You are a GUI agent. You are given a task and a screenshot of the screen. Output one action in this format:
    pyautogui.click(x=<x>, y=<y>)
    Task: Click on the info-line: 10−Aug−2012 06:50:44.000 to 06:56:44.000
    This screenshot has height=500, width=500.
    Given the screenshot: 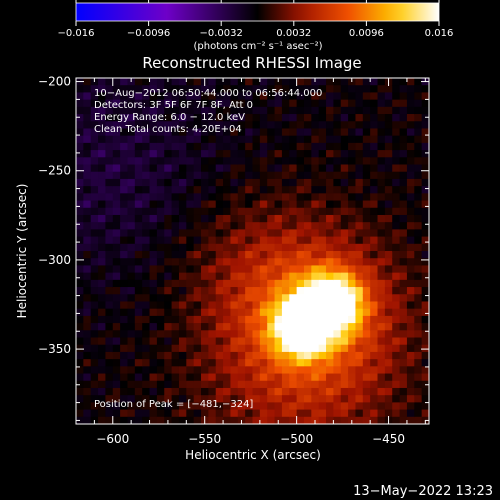 What is the action you would take?
    pyautogui.click(x=208, y=93)
    